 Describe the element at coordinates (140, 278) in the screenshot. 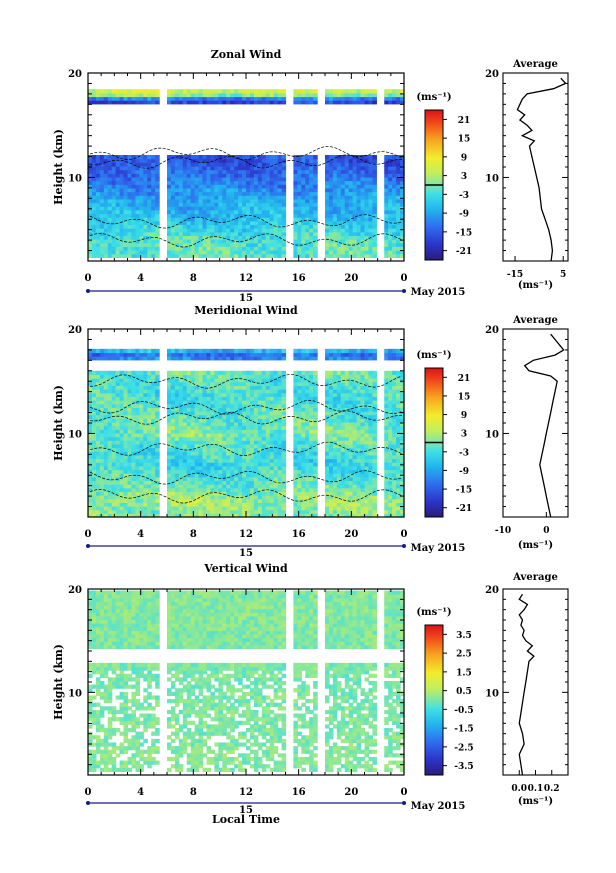

I see `x-tick-label: 4` at that location.